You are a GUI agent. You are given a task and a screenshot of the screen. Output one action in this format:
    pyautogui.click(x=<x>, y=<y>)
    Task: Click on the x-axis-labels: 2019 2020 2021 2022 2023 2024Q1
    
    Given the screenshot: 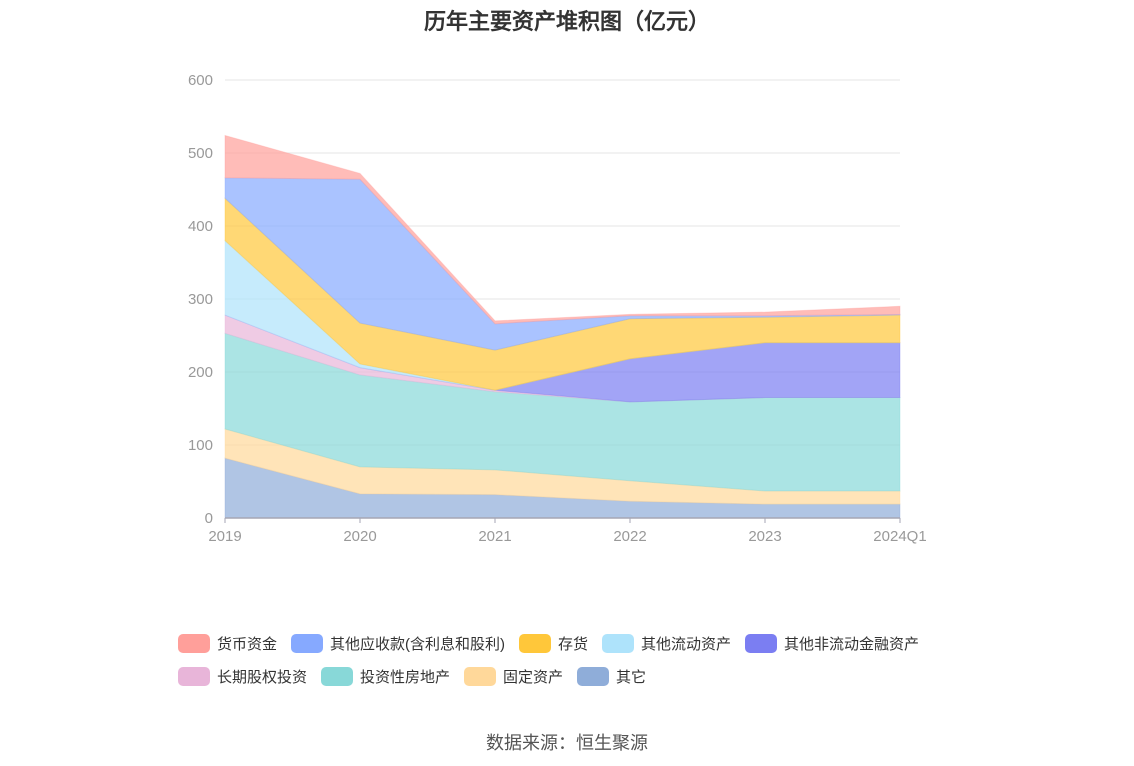 What is the action you would take?
    pyautogui.click(x=567, y=536)
    